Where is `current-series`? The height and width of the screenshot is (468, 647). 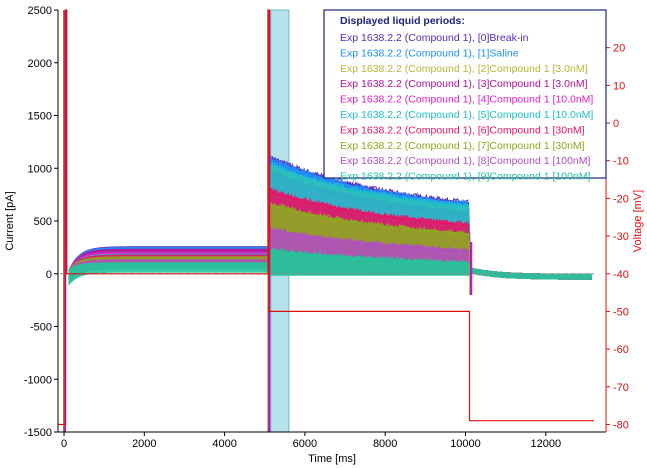
current-series is located at coordinates (330, 266).